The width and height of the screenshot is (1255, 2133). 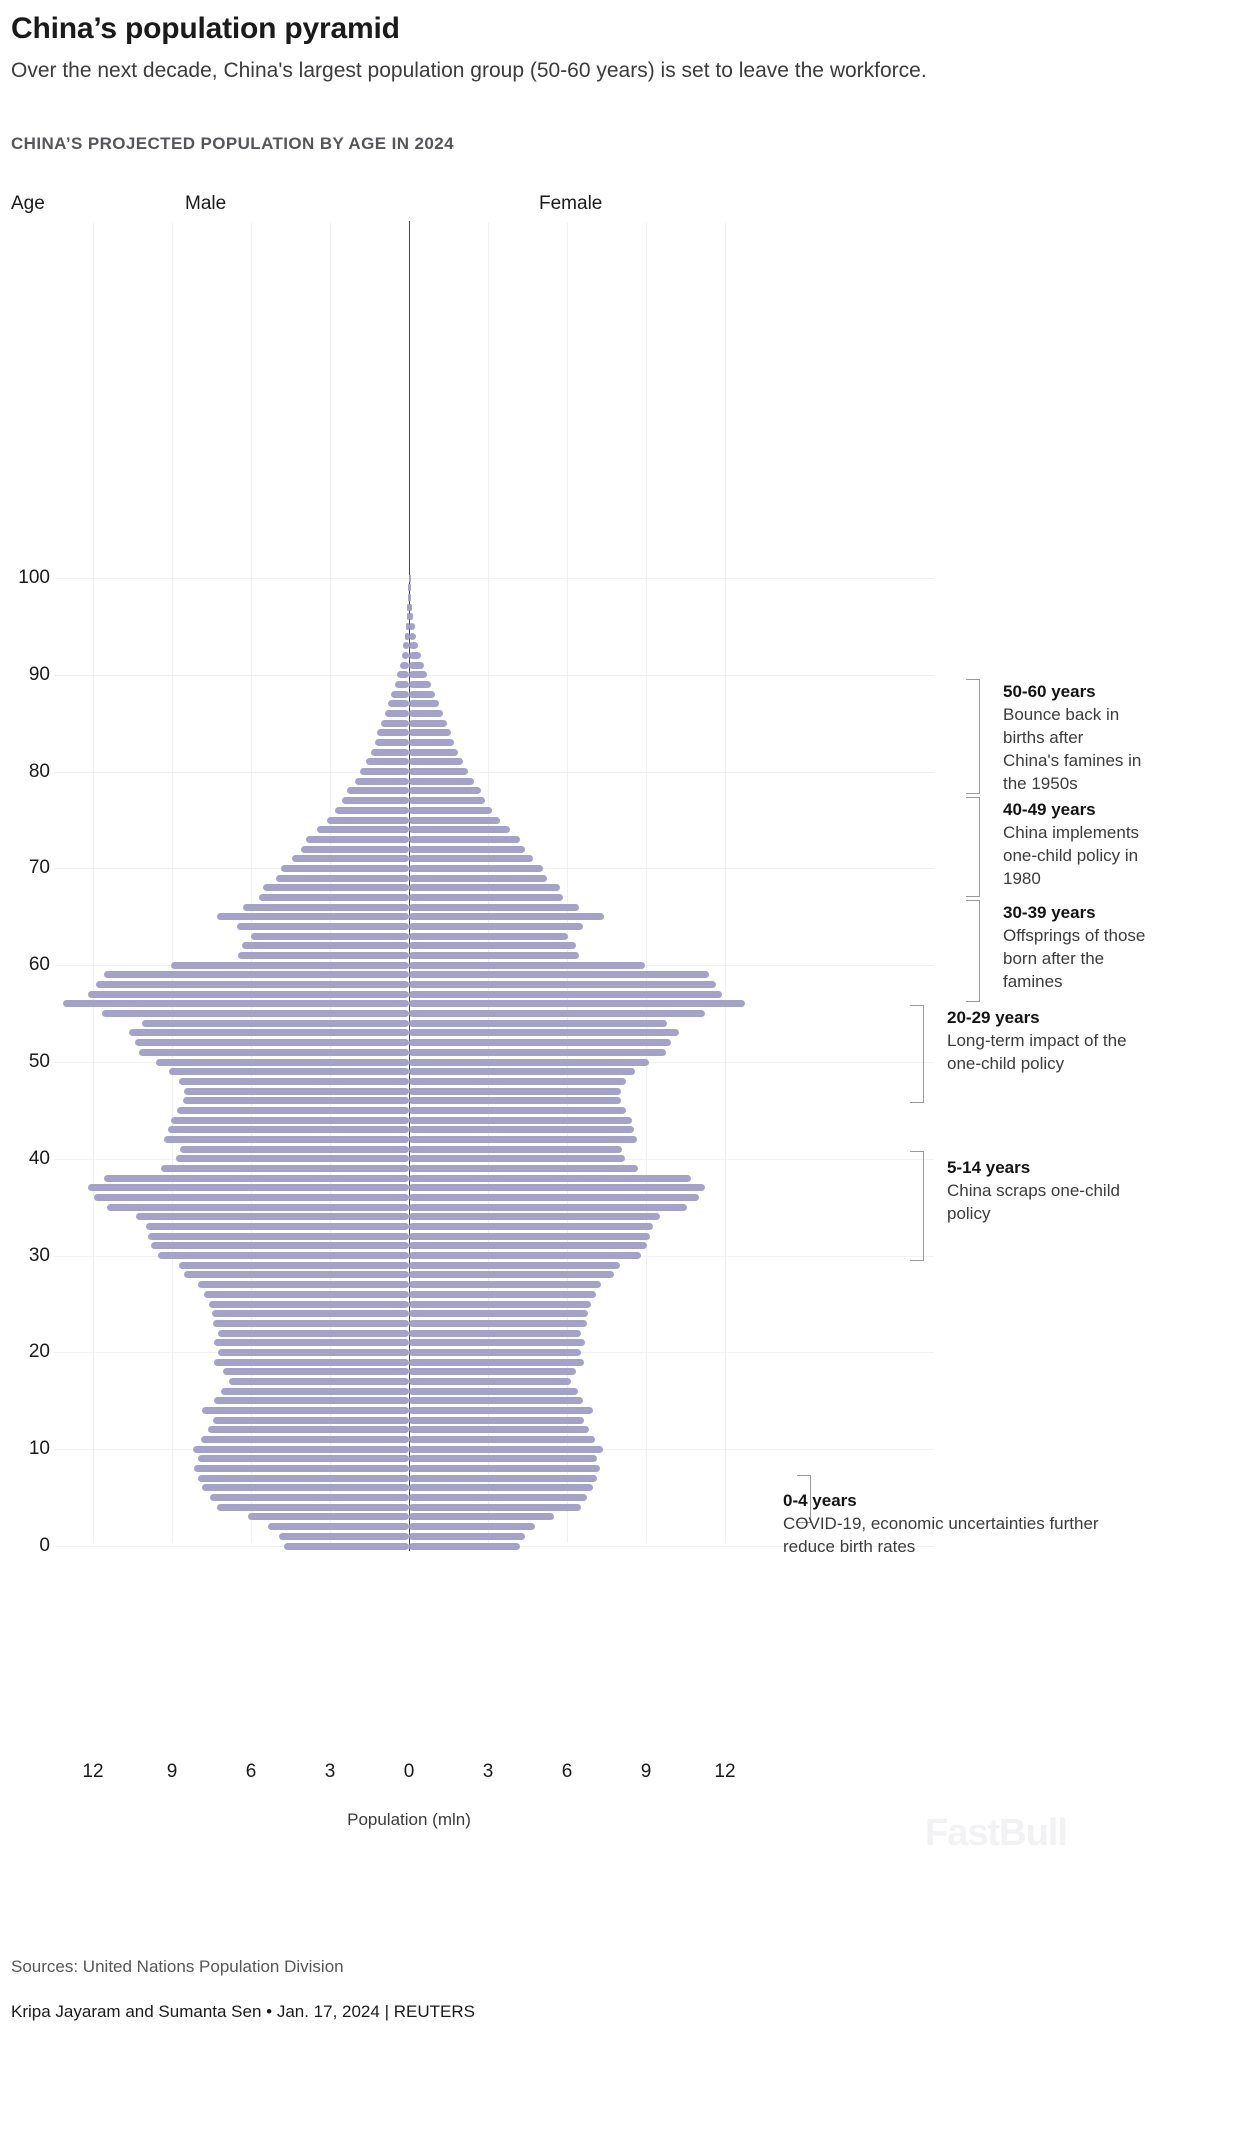 I want to click on x-axis-ticks: 12 9 6 3 0 3 6 9 12, so click(x=450, y=1776).